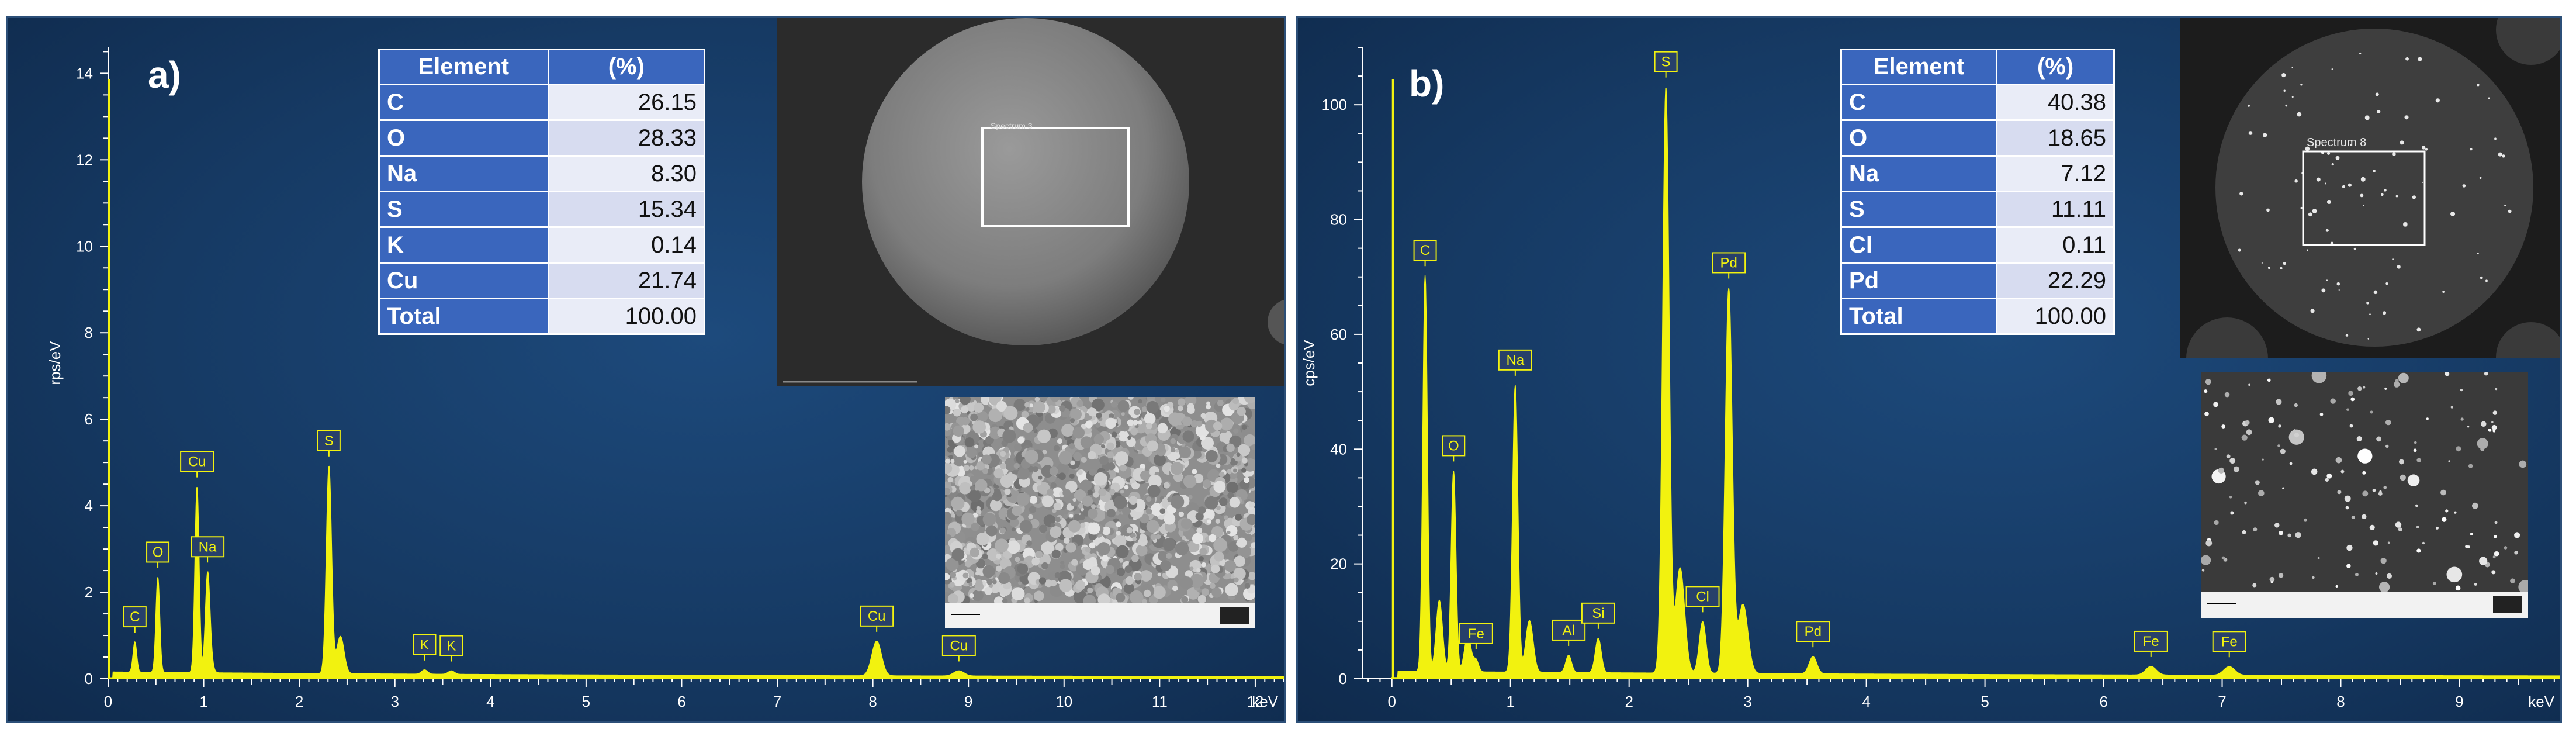 Image resolution: width=2576 pixels, height=736 pixels. I want to click on table-header-percent: (%), so click(2055, 67).